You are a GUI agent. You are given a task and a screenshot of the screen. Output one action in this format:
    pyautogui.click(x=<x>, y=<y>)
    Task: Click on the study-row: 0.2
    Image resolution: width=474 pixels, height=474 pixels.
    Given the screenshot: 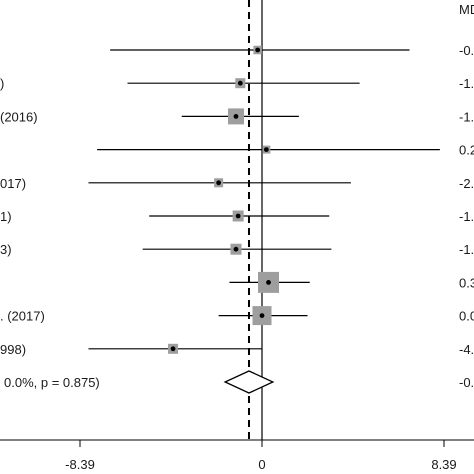 What is the action you would take?
    pyautogui.click(x=285, y=150)
    